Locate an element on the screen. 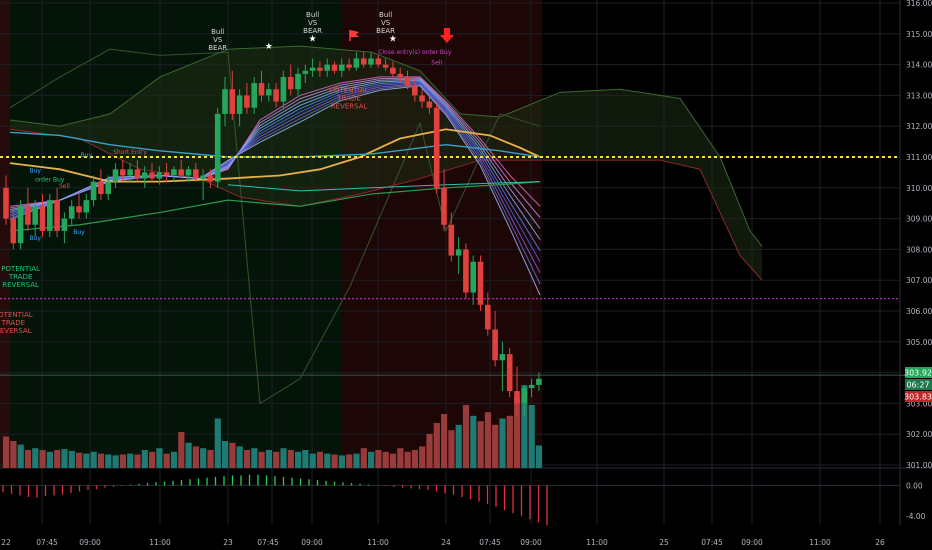  time-tick-9: 07:45 is located at coordinates (490, 542).